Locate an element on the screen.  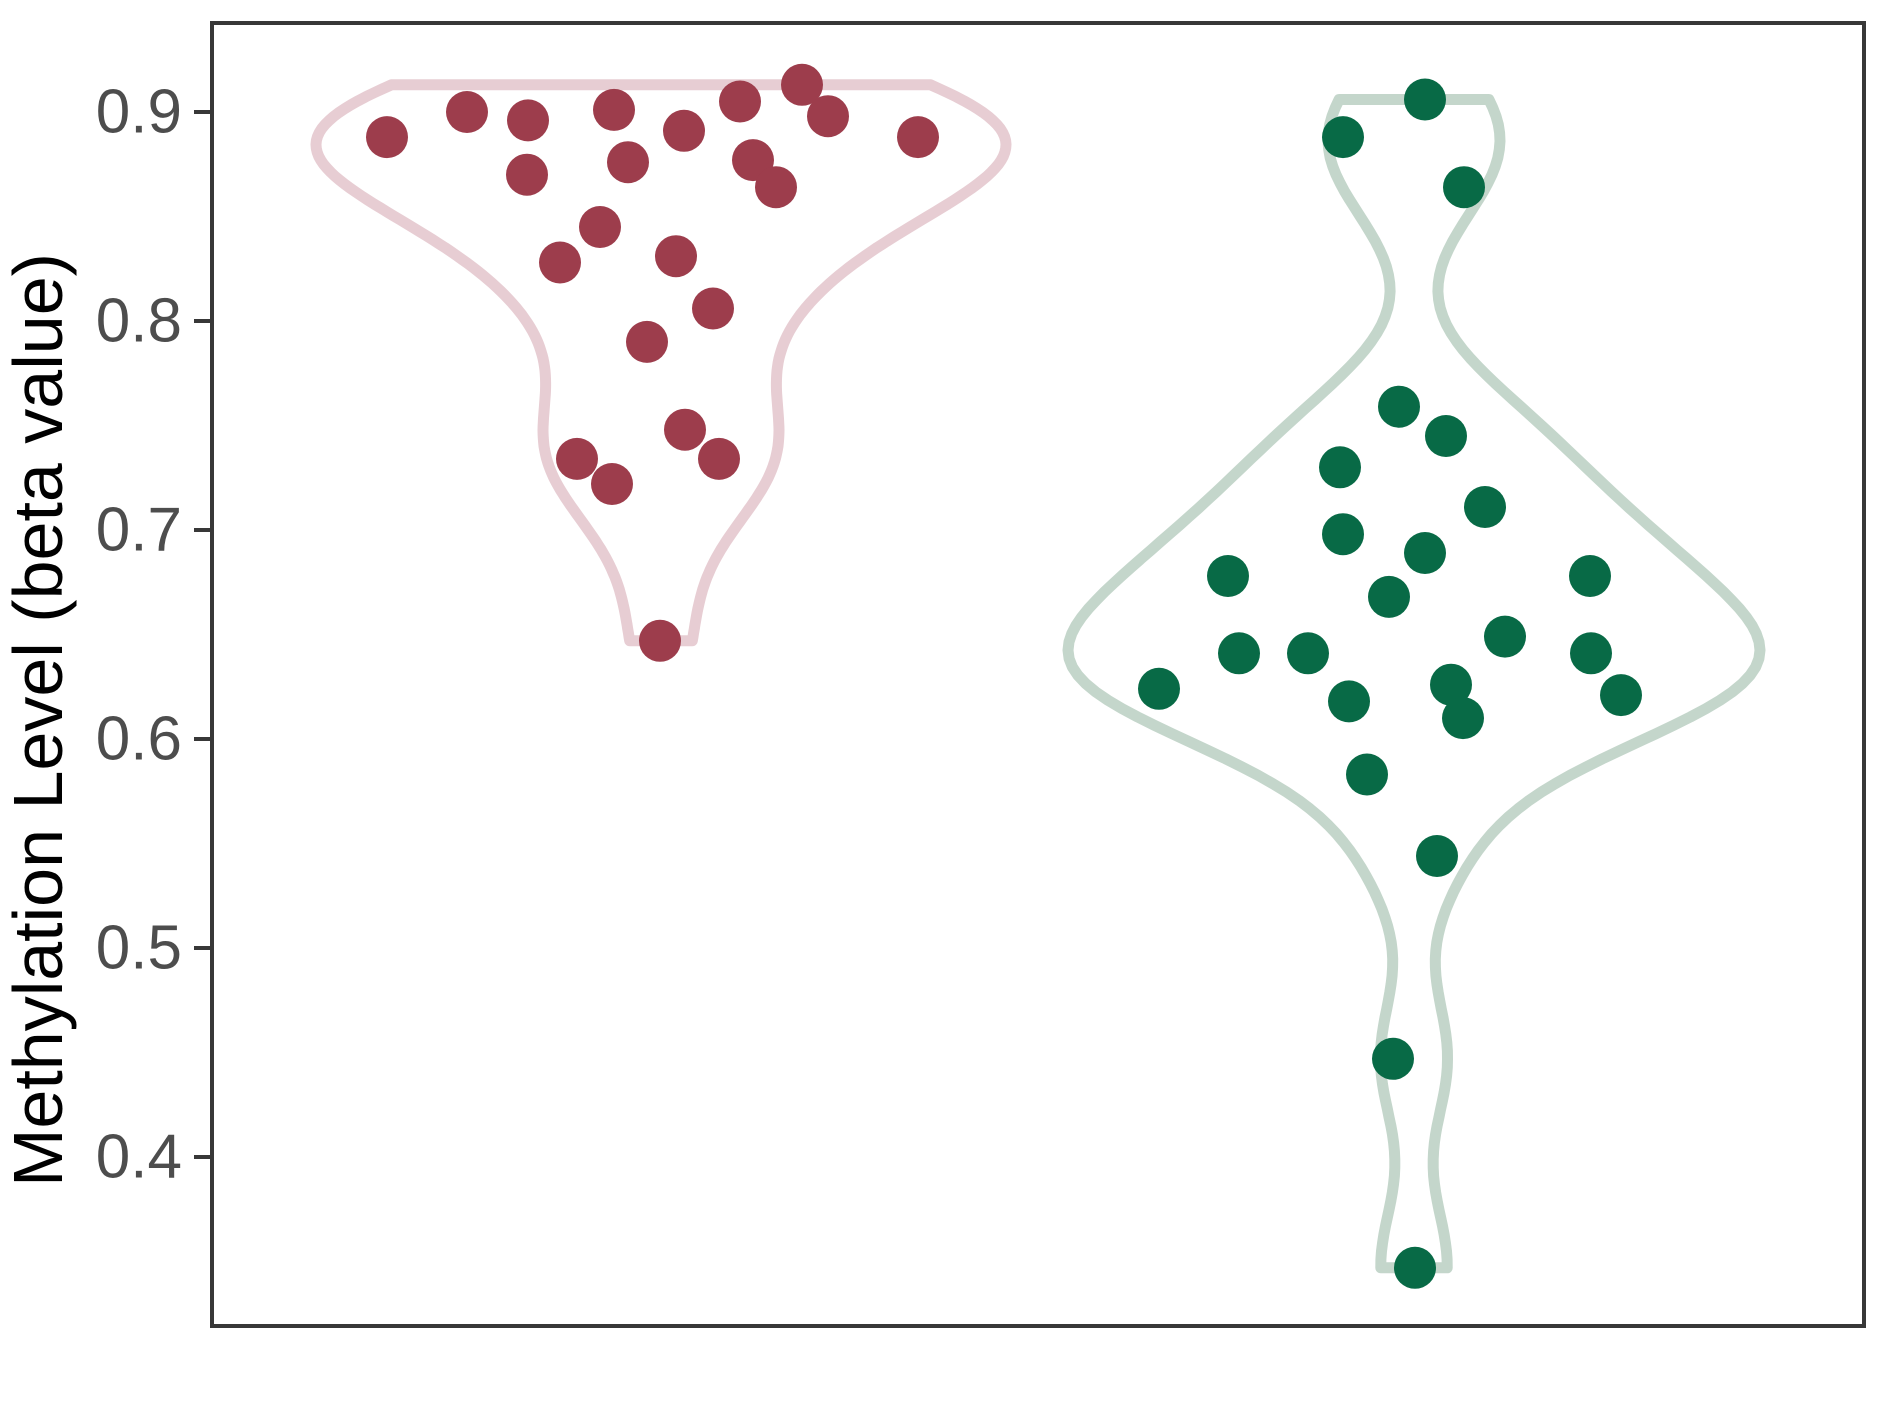
y-tick-label: 0.7 is located at coordinates (139, 530).